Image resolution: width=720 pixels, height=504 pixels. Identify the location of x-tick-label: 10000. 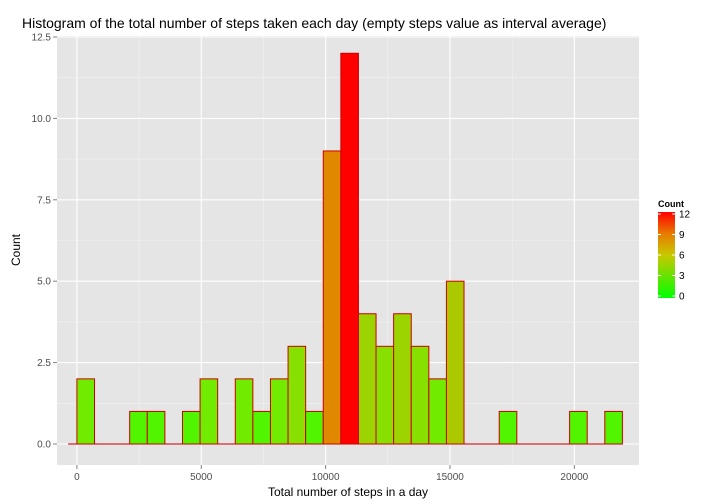
(326, 477).